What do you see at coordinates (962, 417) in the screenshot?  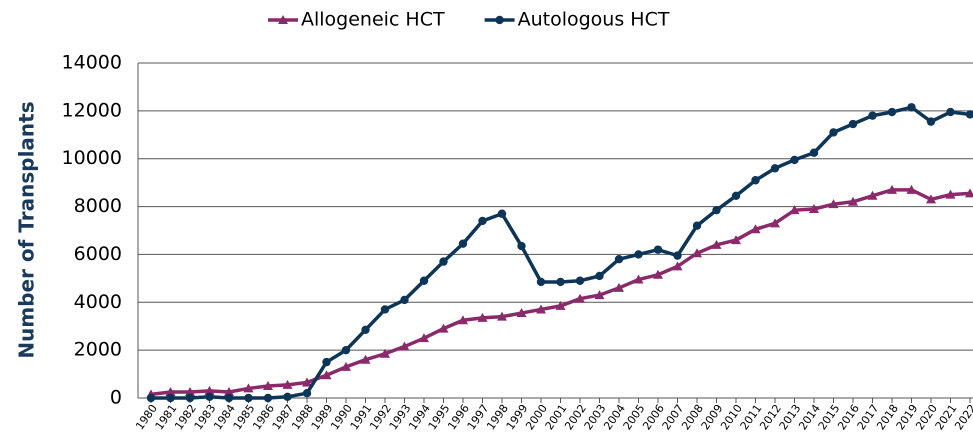 I see `x-tick-label: 2022` at bounding box center [962, 417].